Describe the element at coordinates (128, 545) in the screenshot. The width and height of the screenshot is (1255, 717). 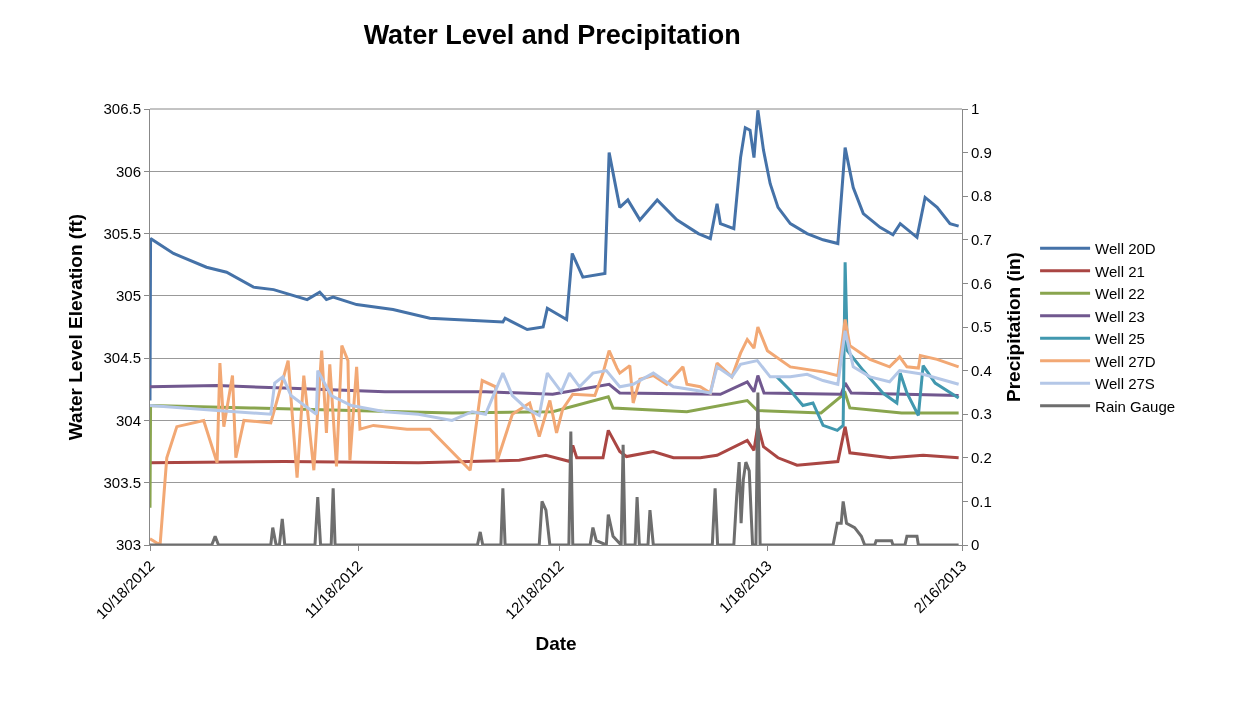
I see `y-tick-label: 303` at that location.